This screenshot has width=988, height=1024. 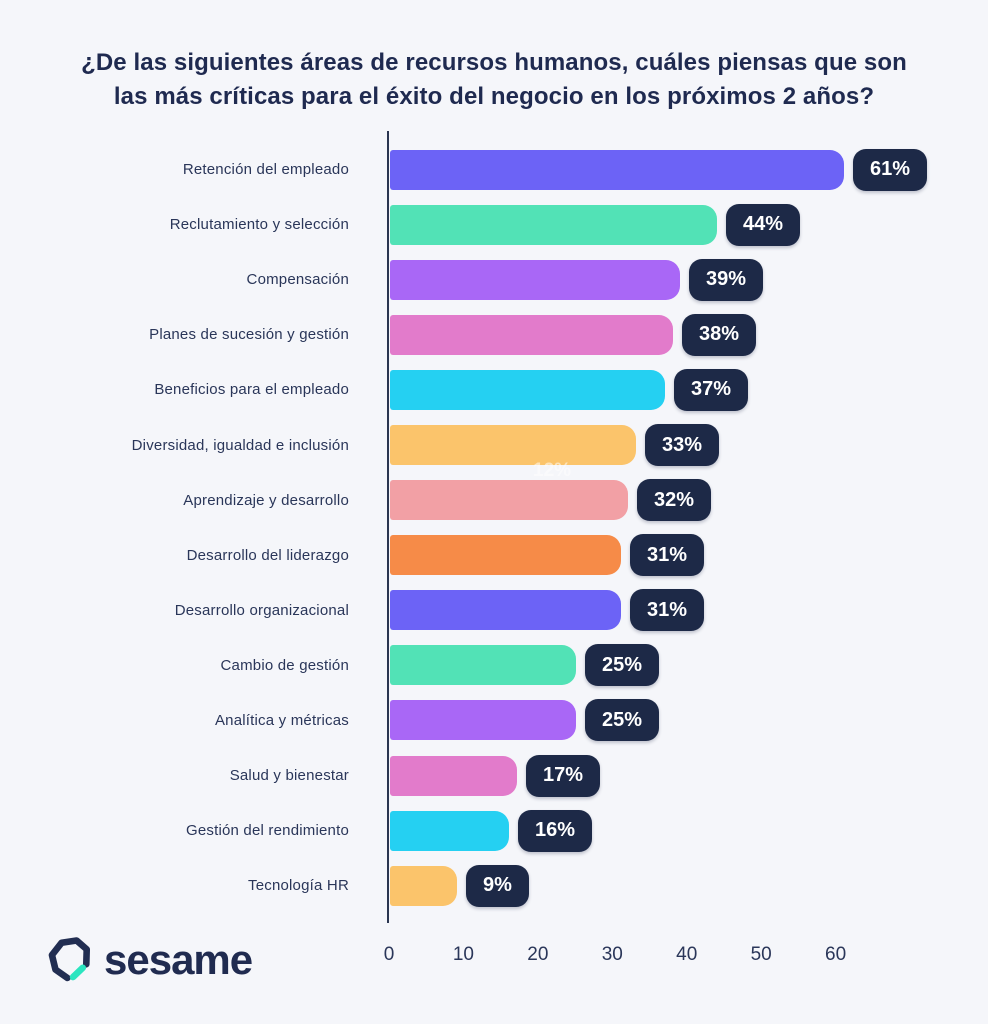 I want to click on x-axis-tick: 20, so click(x=538, y=954).